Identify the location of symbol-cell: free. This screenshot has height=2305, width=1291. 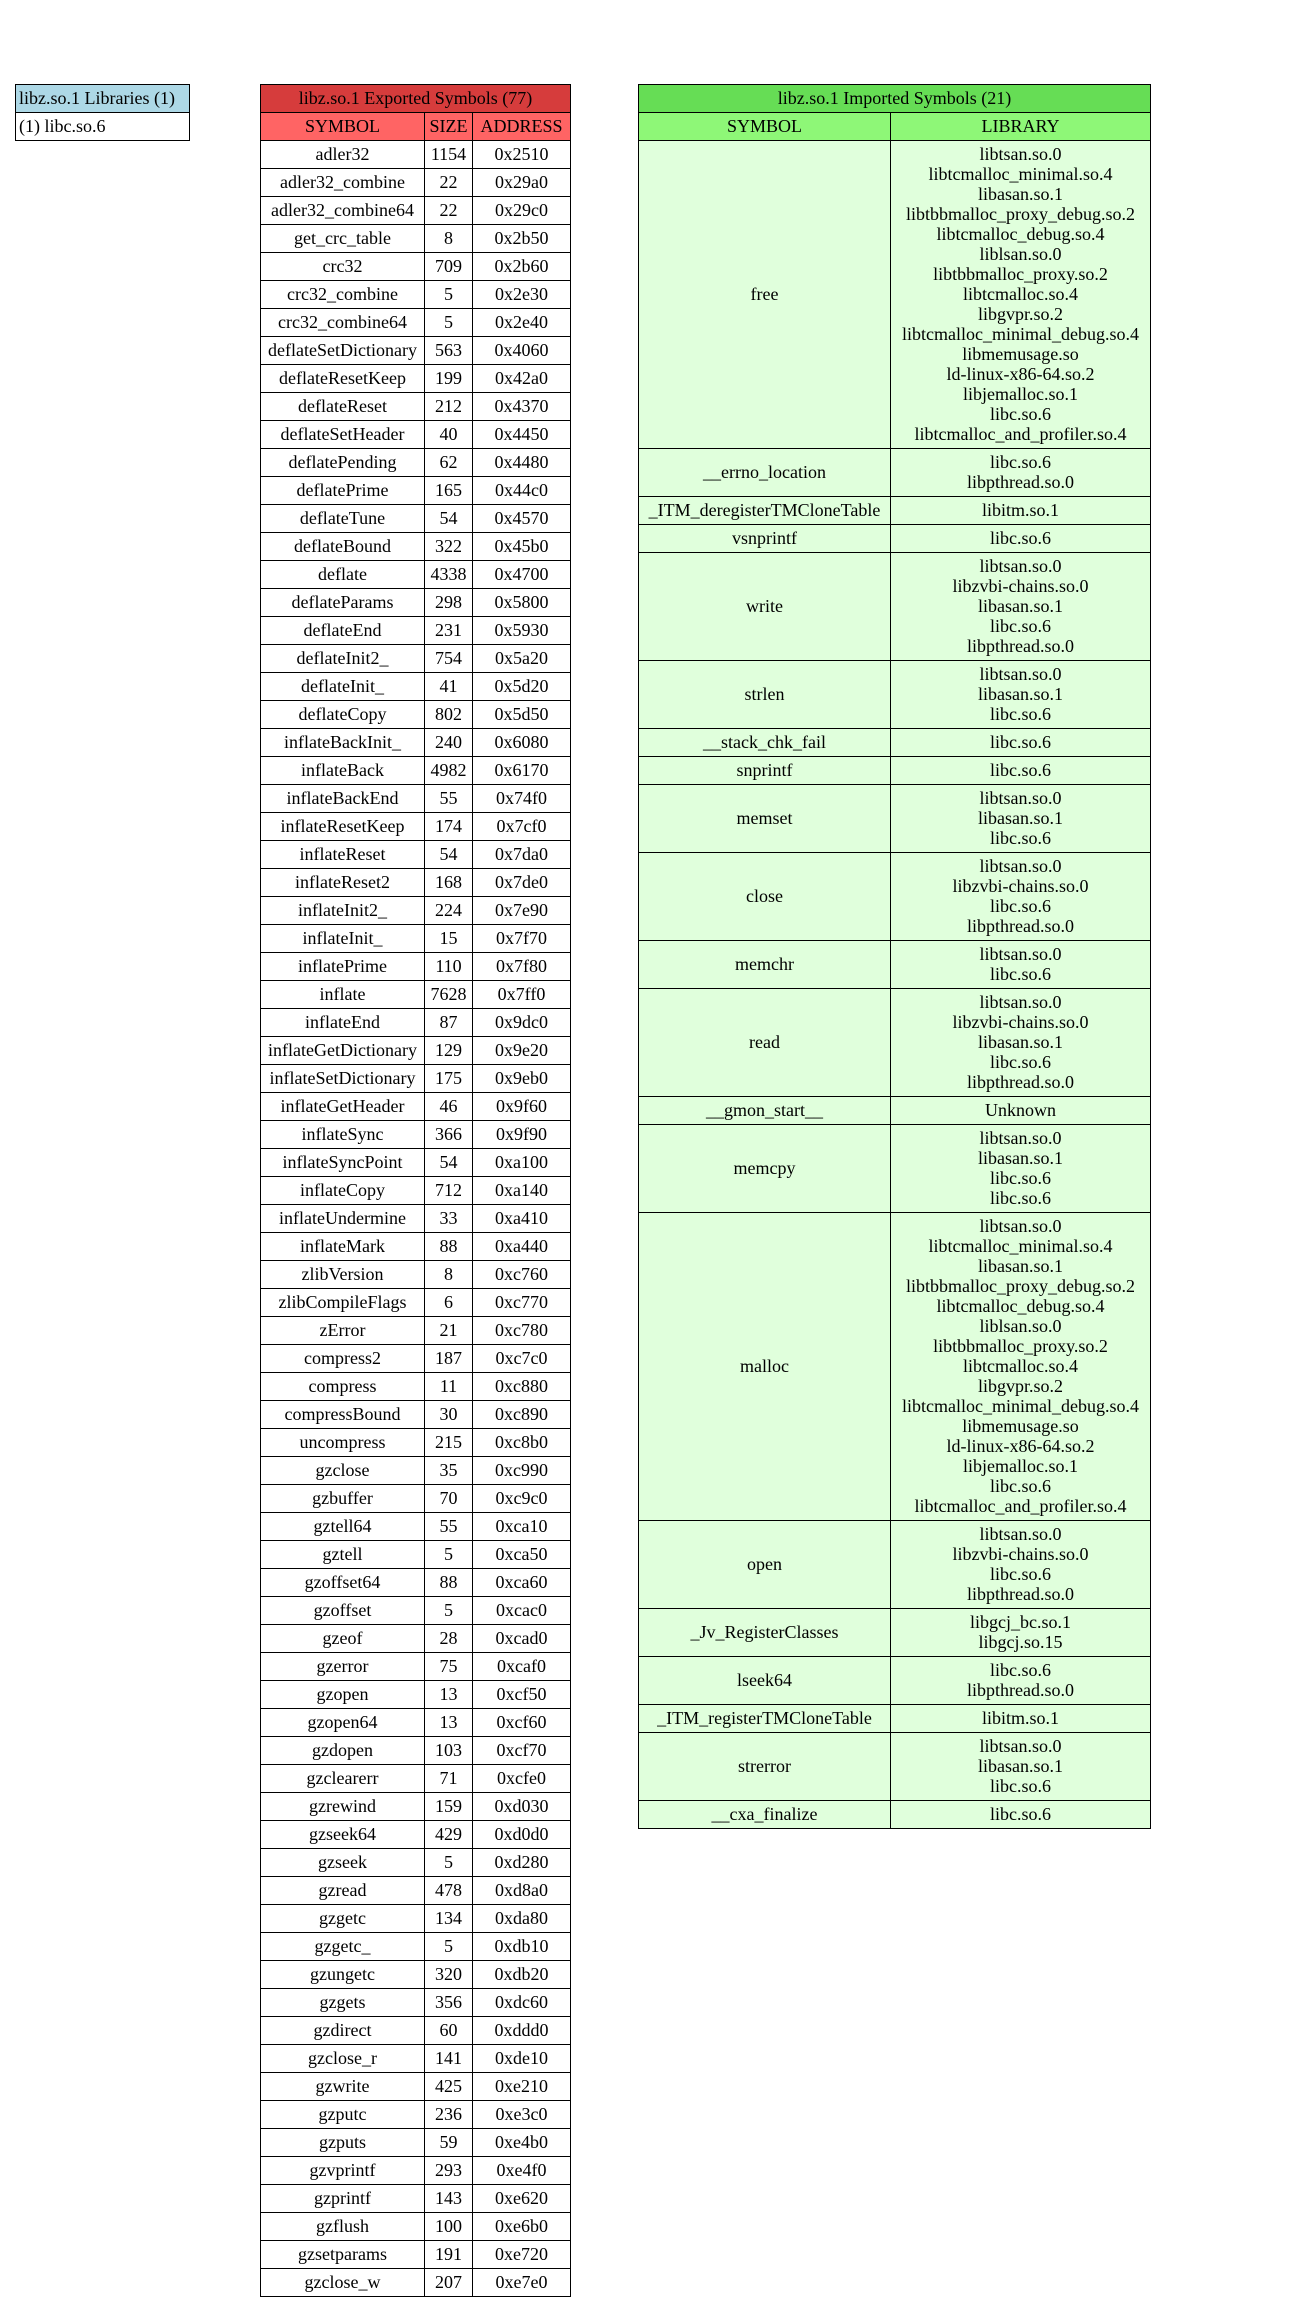
(764, 294).